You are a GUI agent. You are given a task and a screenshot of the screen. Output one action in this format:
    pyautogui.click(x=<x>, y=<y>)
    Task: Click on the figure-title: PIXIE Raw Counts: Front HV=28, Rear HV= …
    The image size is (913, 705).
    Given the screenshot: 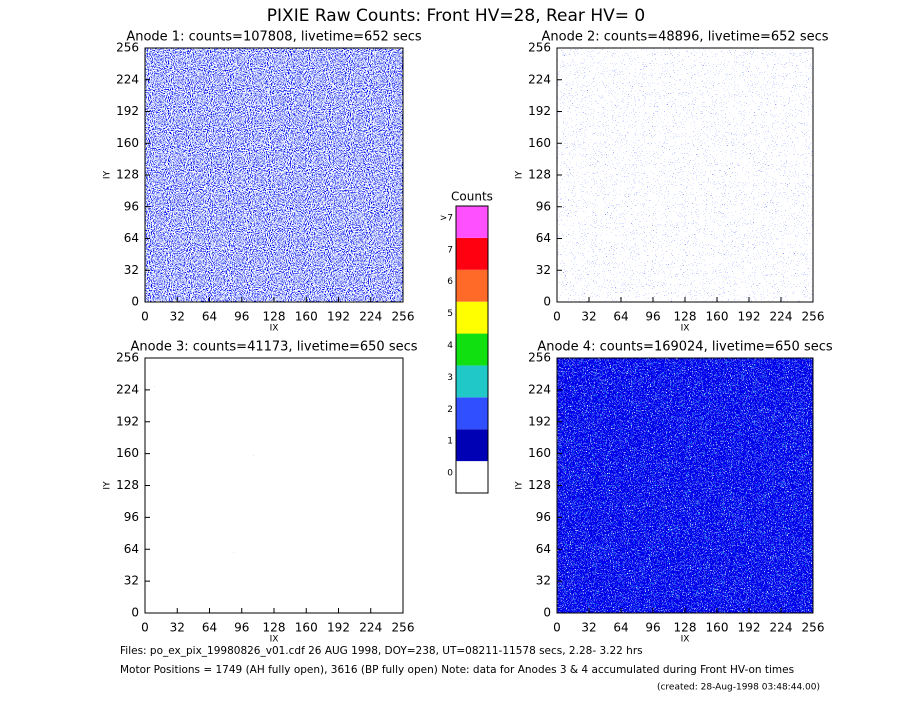 What is the action you would take?
    pyautogui.click(x=456, y=16)
    